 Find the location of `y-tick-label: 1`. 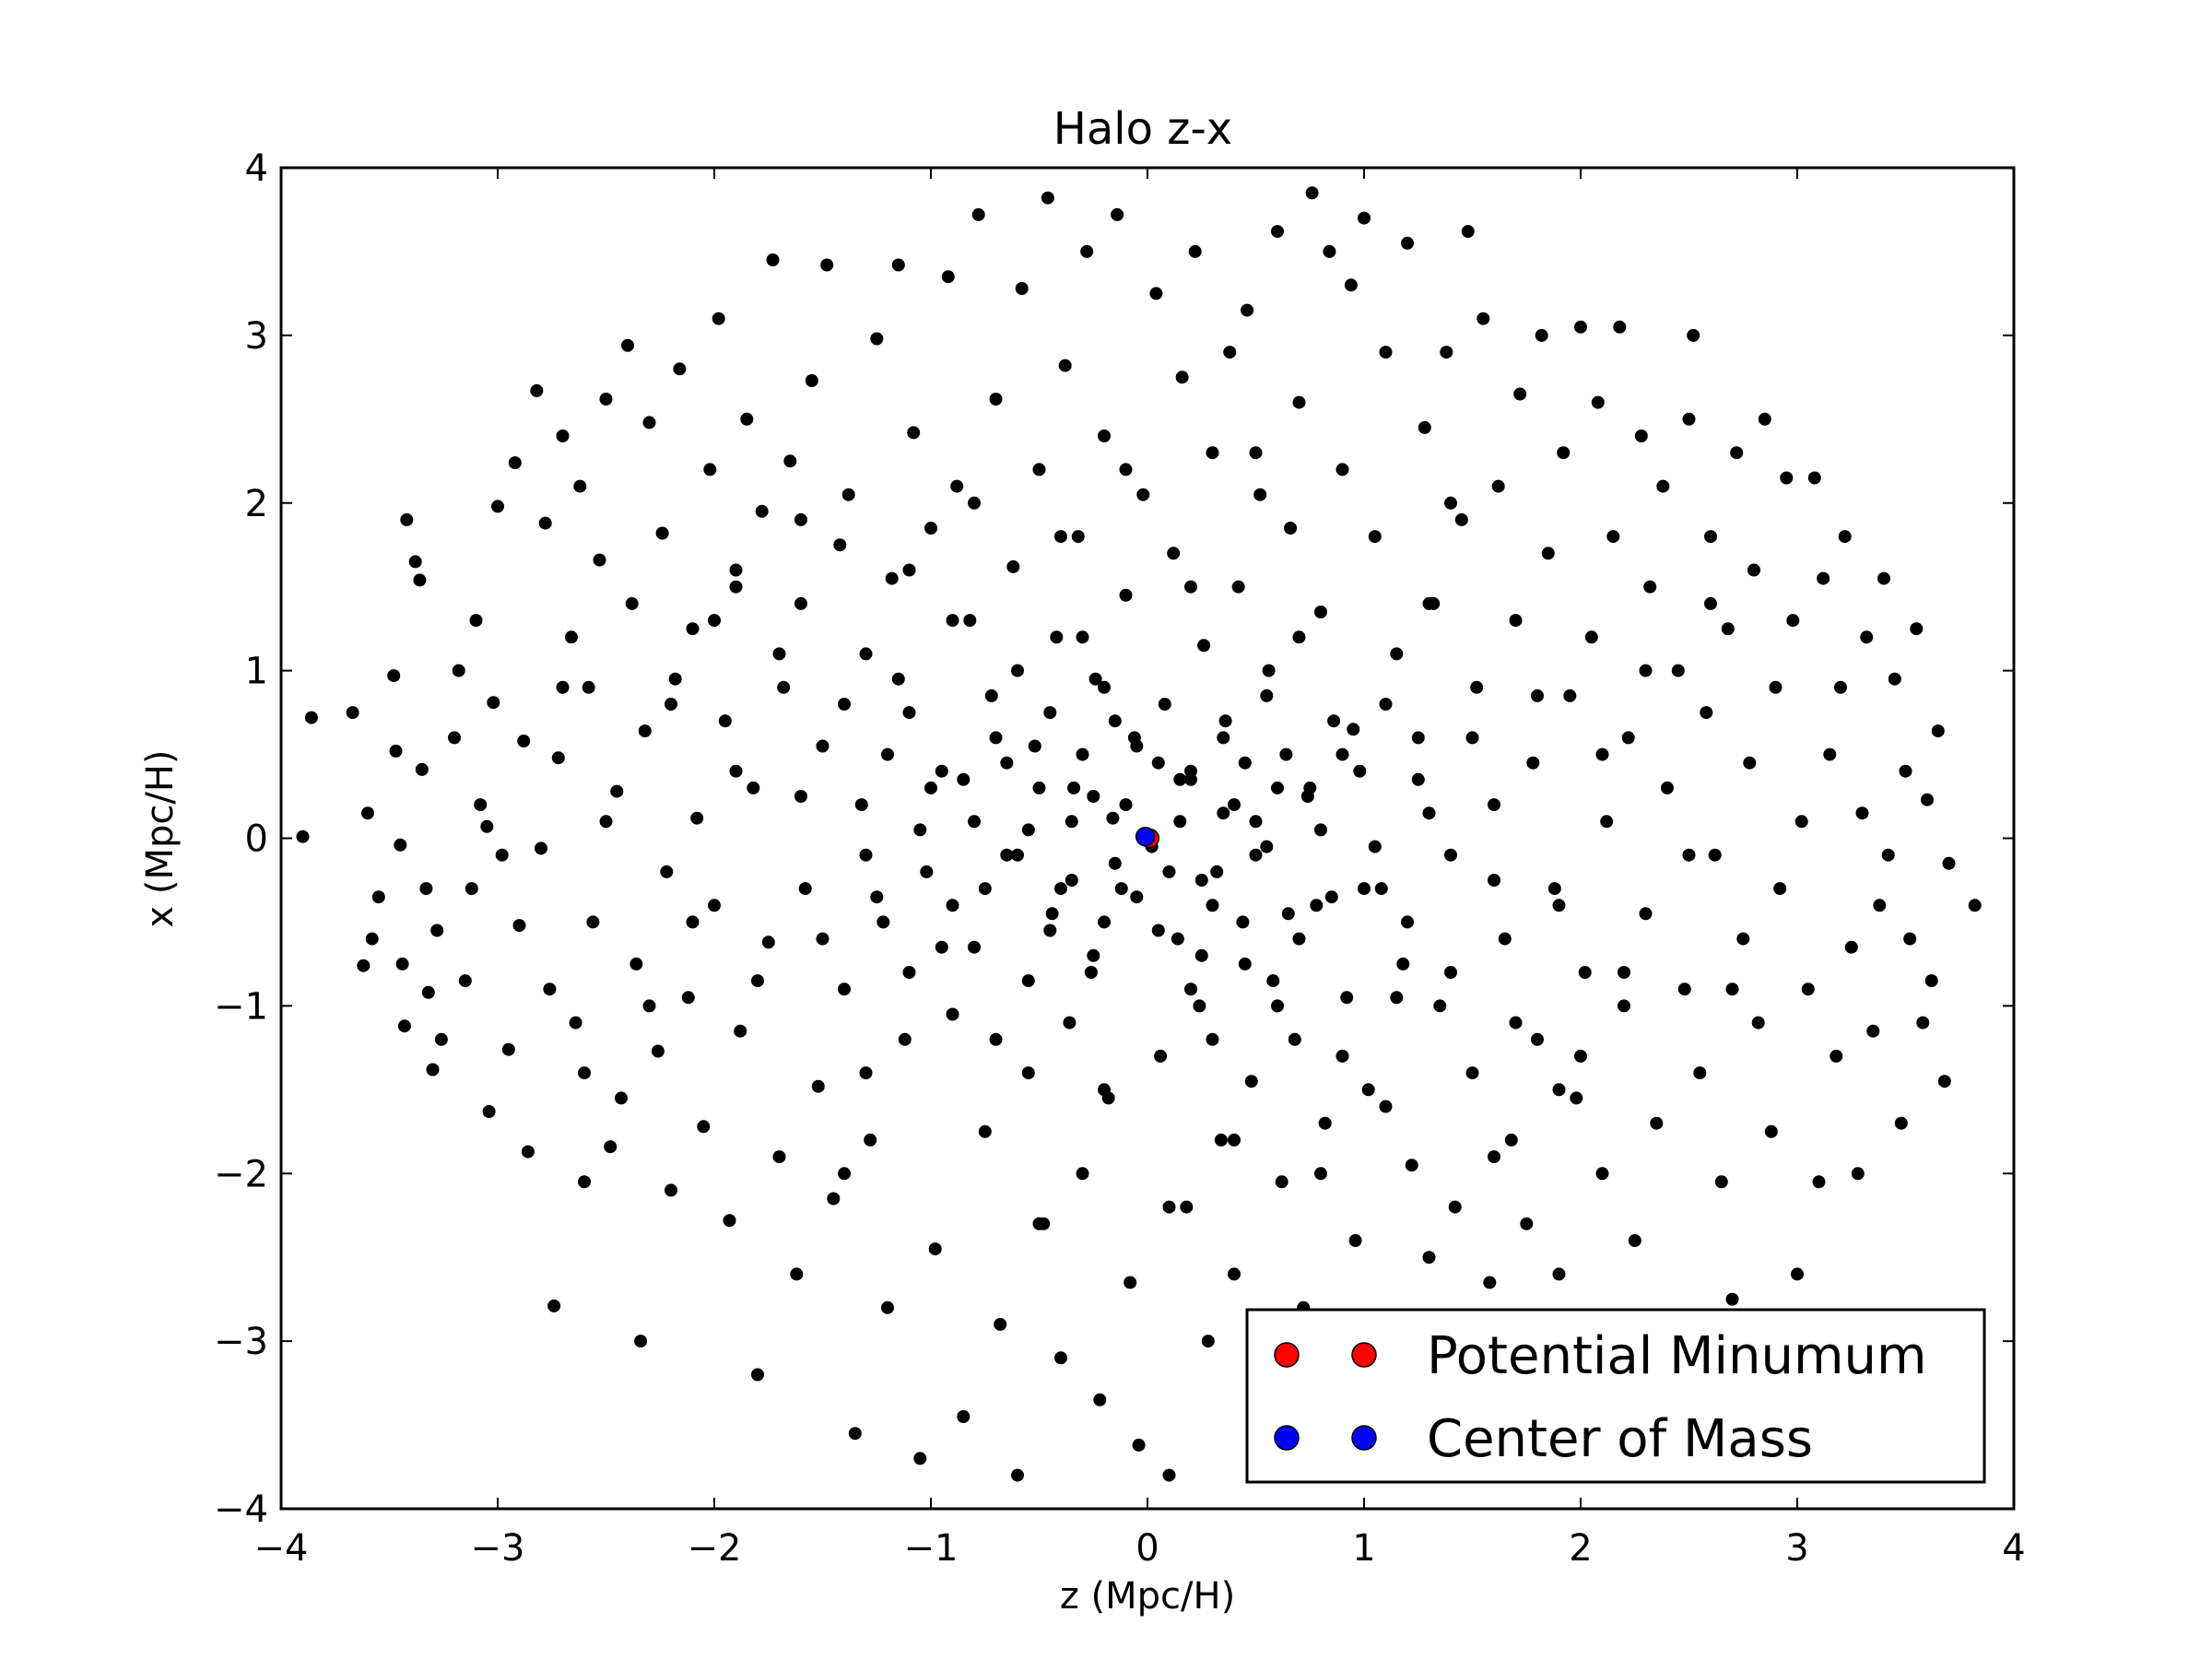

y-tick-label: 1 is located at coordinates (256, 672).